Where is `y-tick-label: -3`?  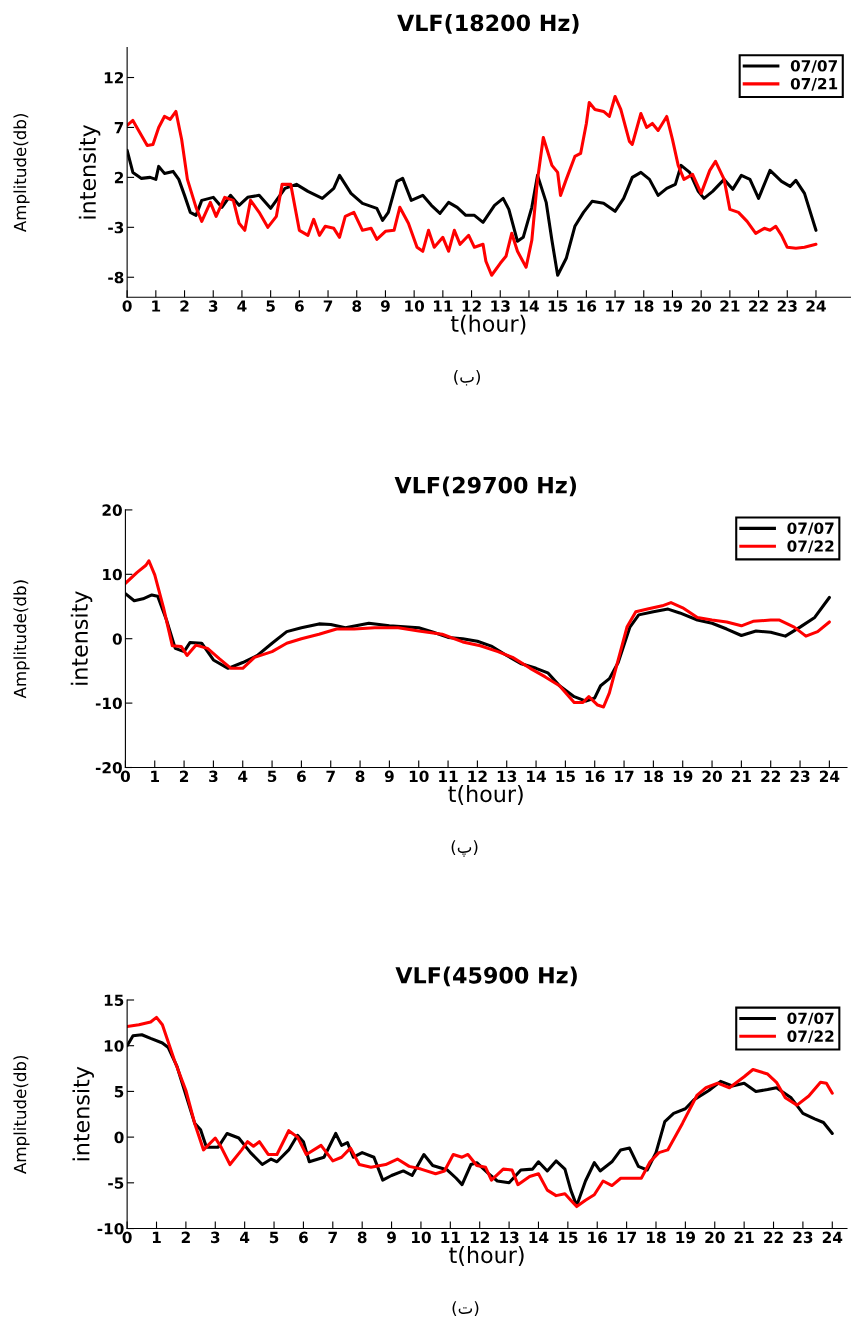 y-tick-label: -3 is located at coordinates (116, 227).